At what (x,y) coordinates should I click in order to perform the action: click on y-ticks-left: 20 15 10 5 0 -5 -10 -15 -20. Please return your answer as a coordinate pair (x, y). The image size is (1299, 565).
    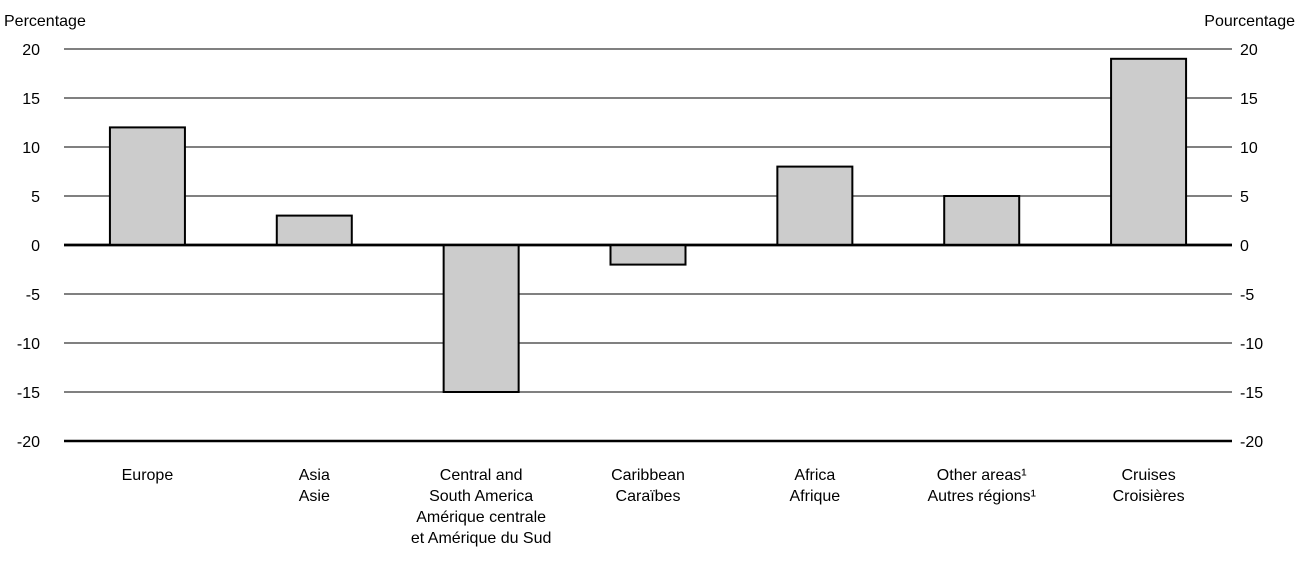
    Looking at the image, I should click on (28, 246).